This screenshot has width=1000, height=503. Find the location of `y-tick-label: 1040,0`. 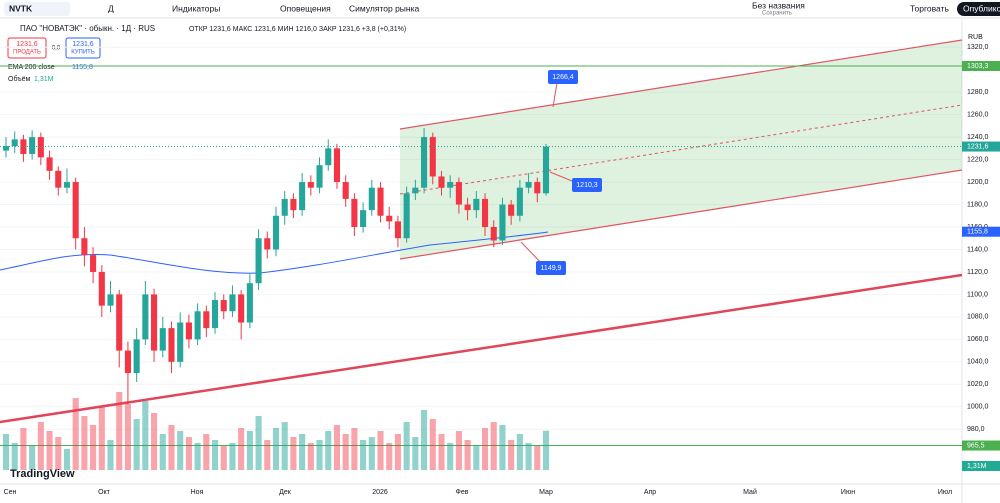

y-tick-label: 1040,0 is located at coordinates (978, 362).